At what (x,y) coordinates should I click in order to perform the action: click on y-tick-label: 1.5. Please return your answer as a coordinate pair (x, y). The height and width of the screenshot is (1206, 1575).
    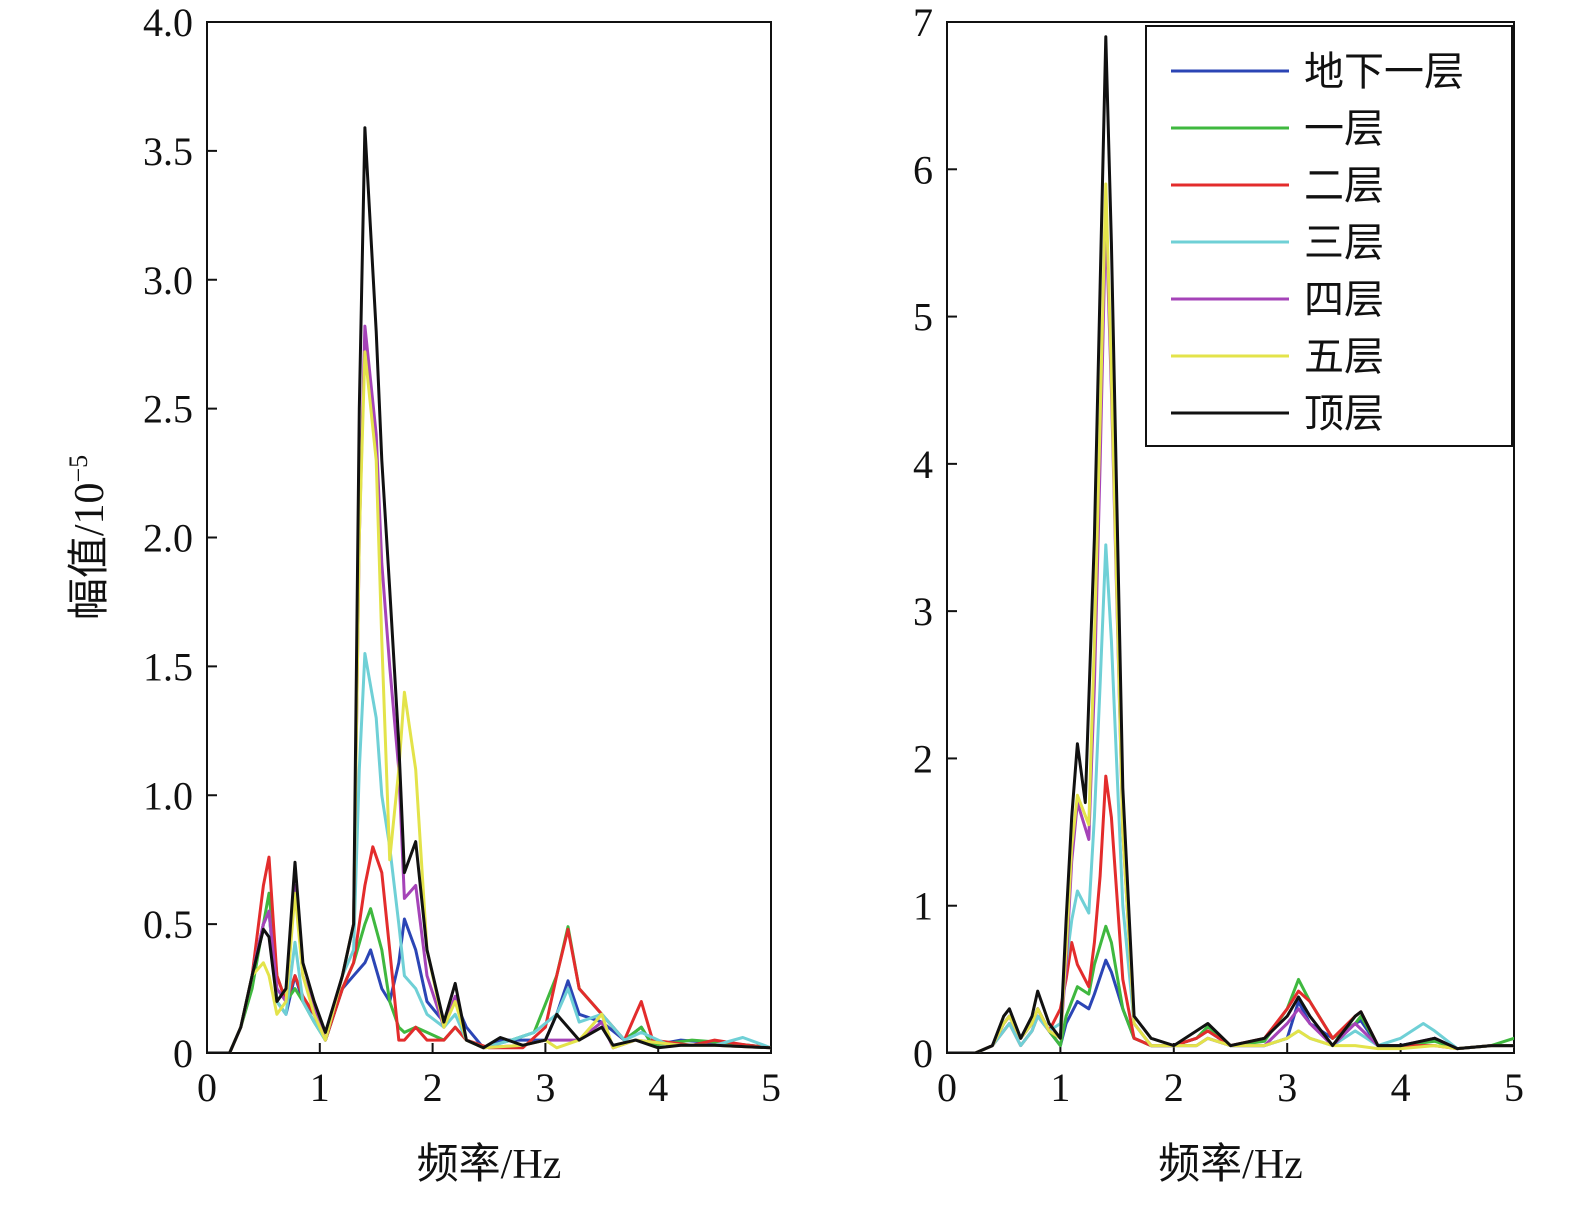
    Looking at the image, I should click on (168, 666).